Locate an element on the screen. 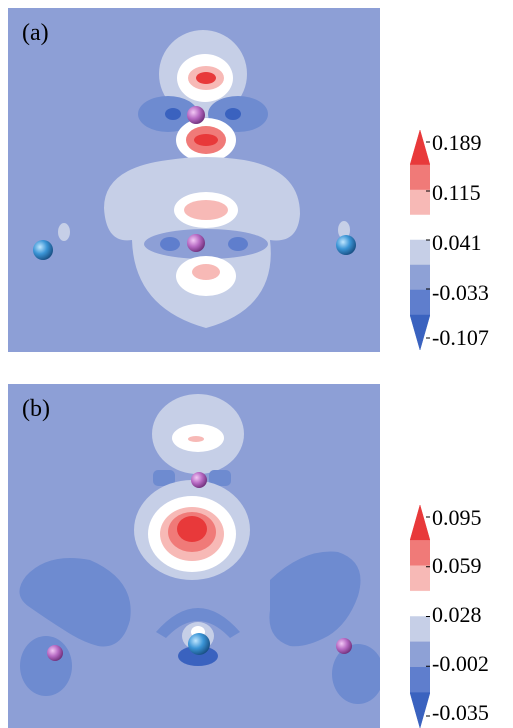 The image size is (513, 728). colorbar-tick-label: 0.028 is located at coordinates (457, 614).